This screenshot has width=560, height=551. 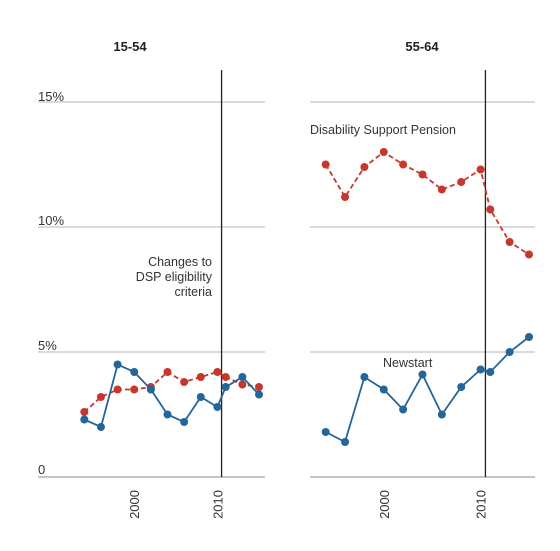 I want to click on y-tick-label: 10%, so click(x=51, y=220).